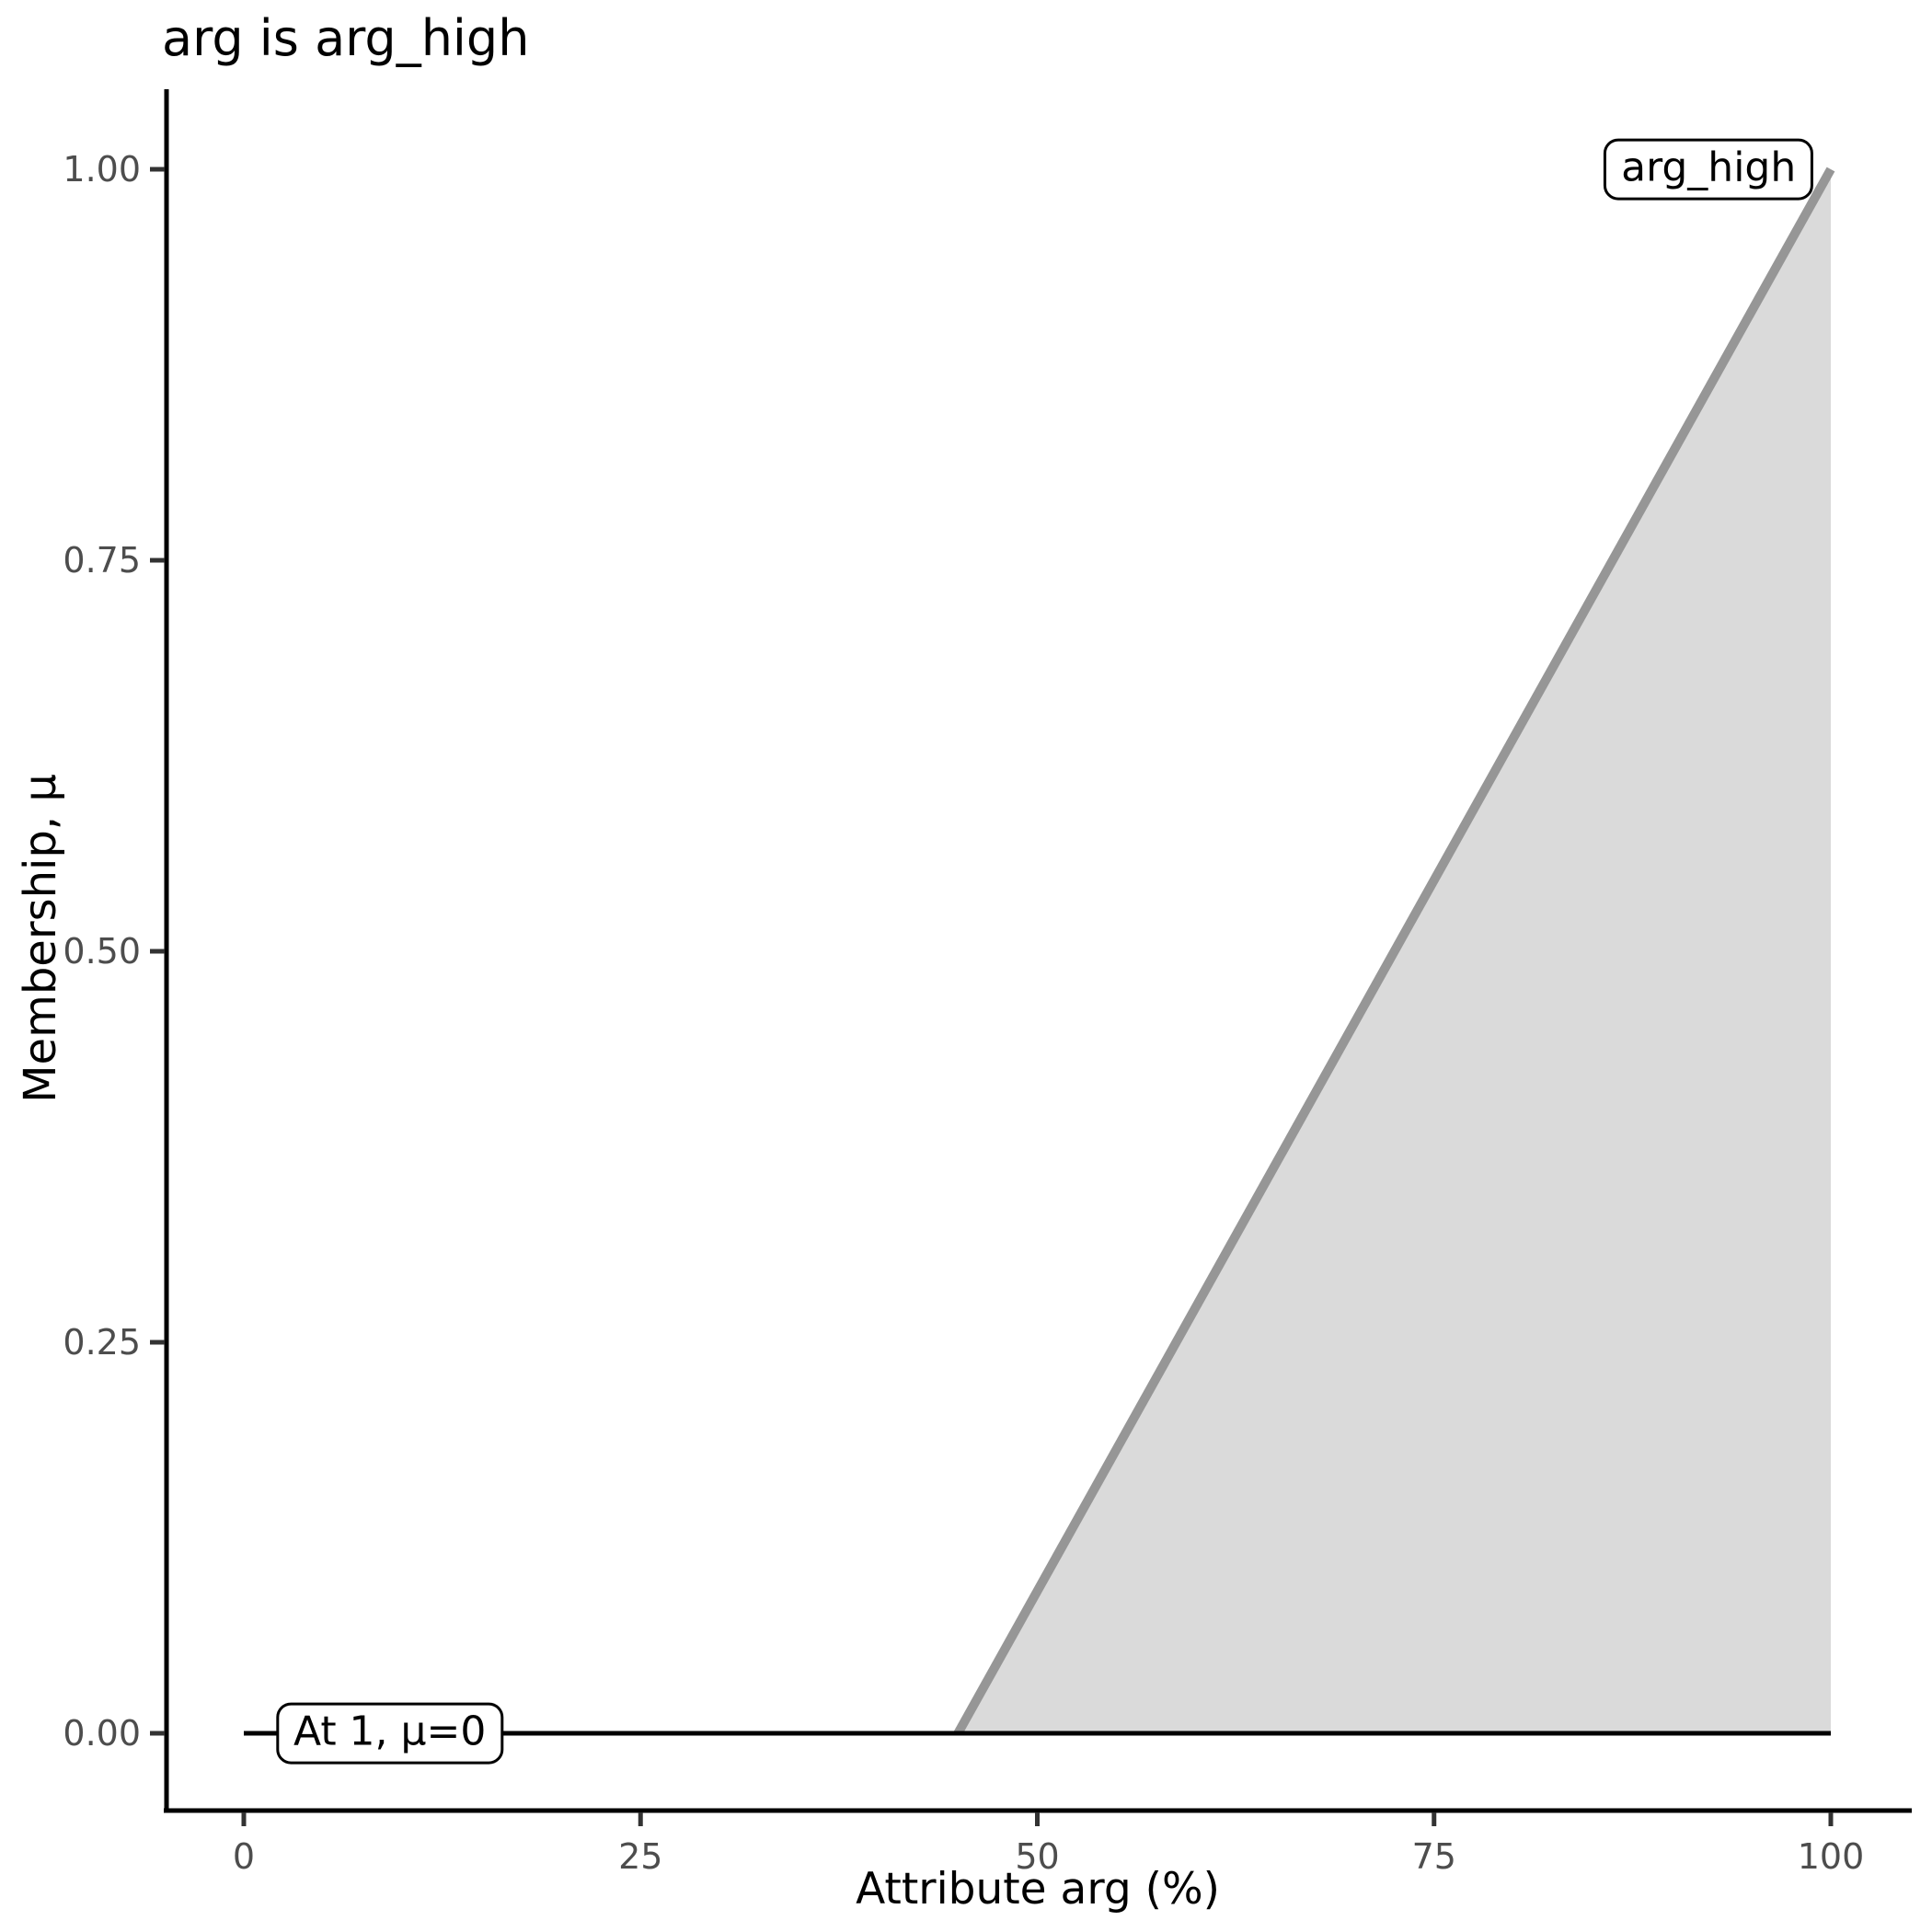 The width and height of the screenshot is (1932, 1932). What do you see at coordinates (102, 1733) in the screenshot?
I see `y-tick-label-0.00: 0.00` at bounding box center [102, 1733].